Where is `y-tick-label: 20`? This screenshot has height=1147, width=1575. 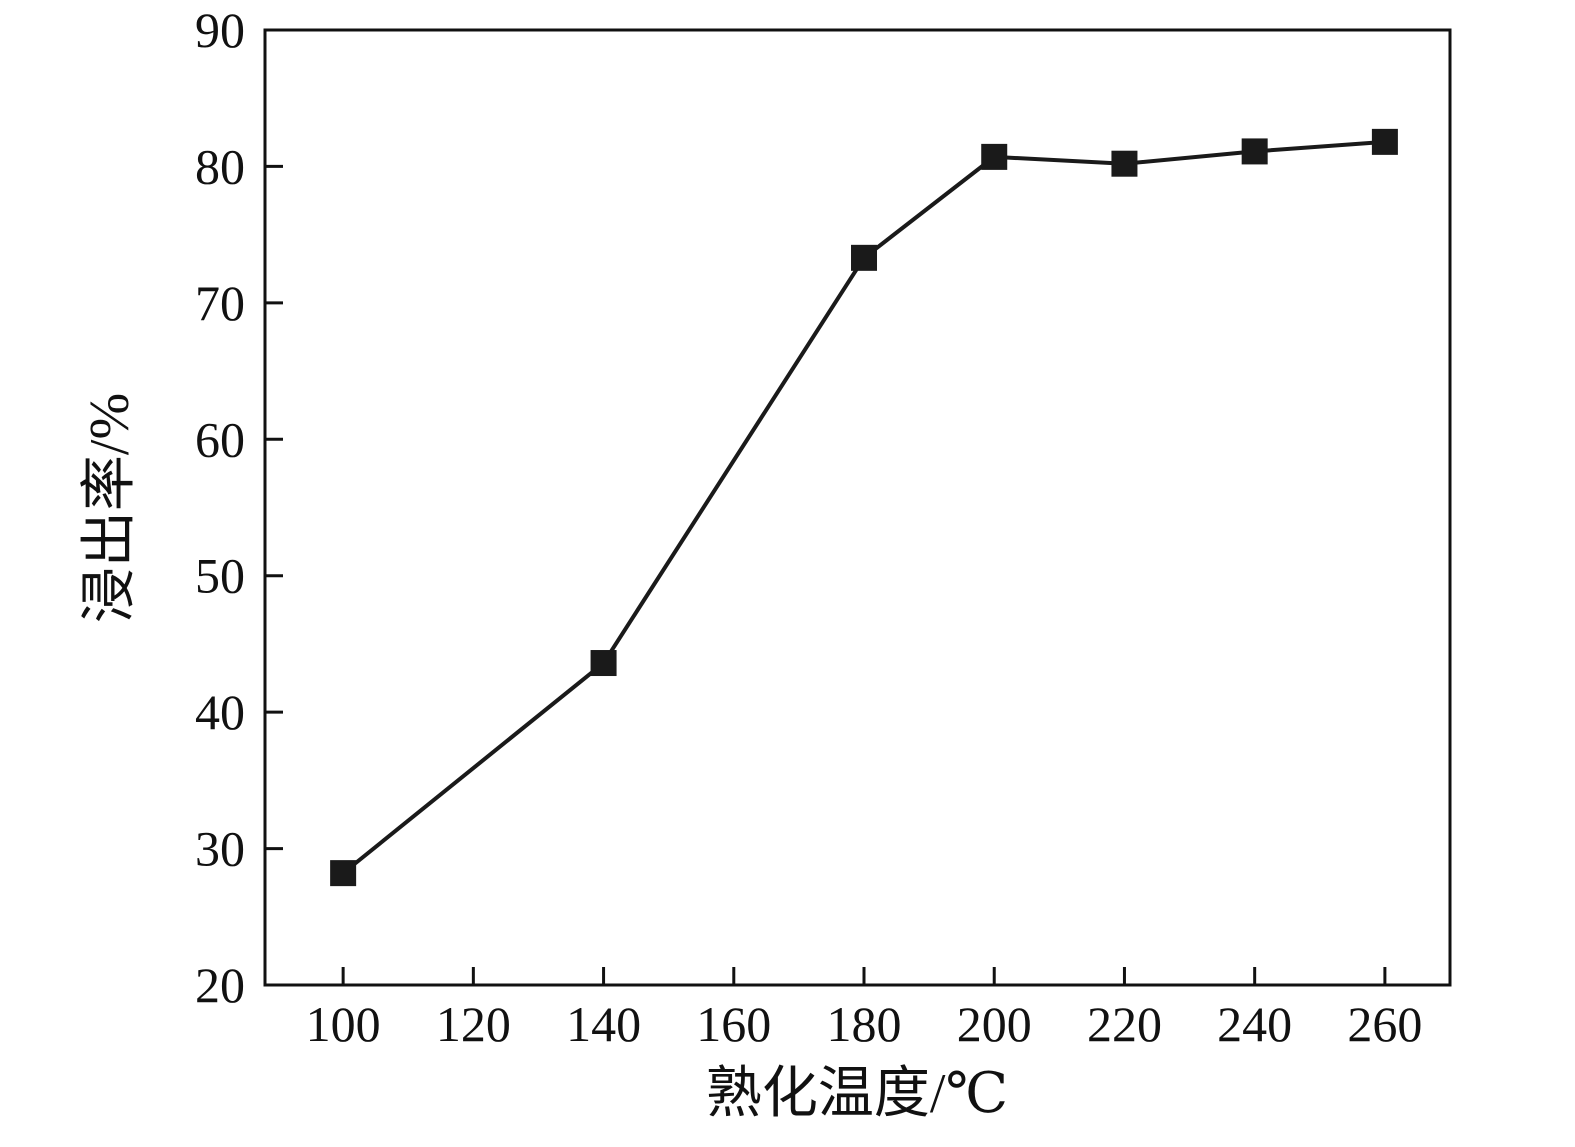
y-tick-label: 20 is located at coordinates (220, 985).